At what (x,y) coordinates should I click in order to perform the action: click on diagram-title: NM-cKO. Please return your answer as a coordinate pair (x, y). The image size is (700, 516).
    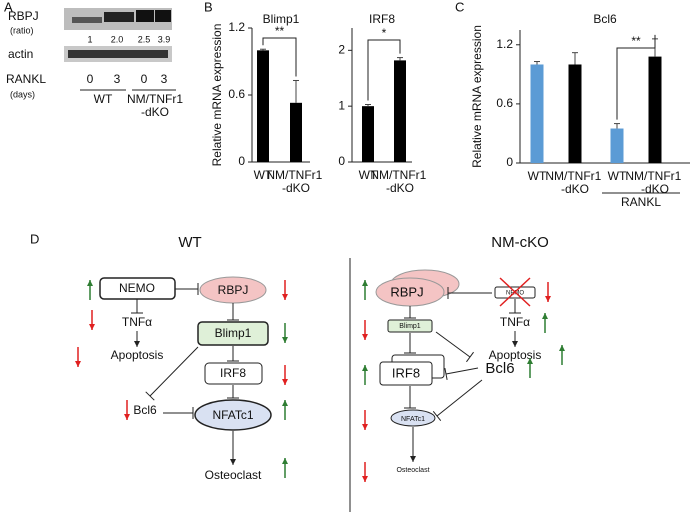
    Looking at the image, I should click on (520, 242).